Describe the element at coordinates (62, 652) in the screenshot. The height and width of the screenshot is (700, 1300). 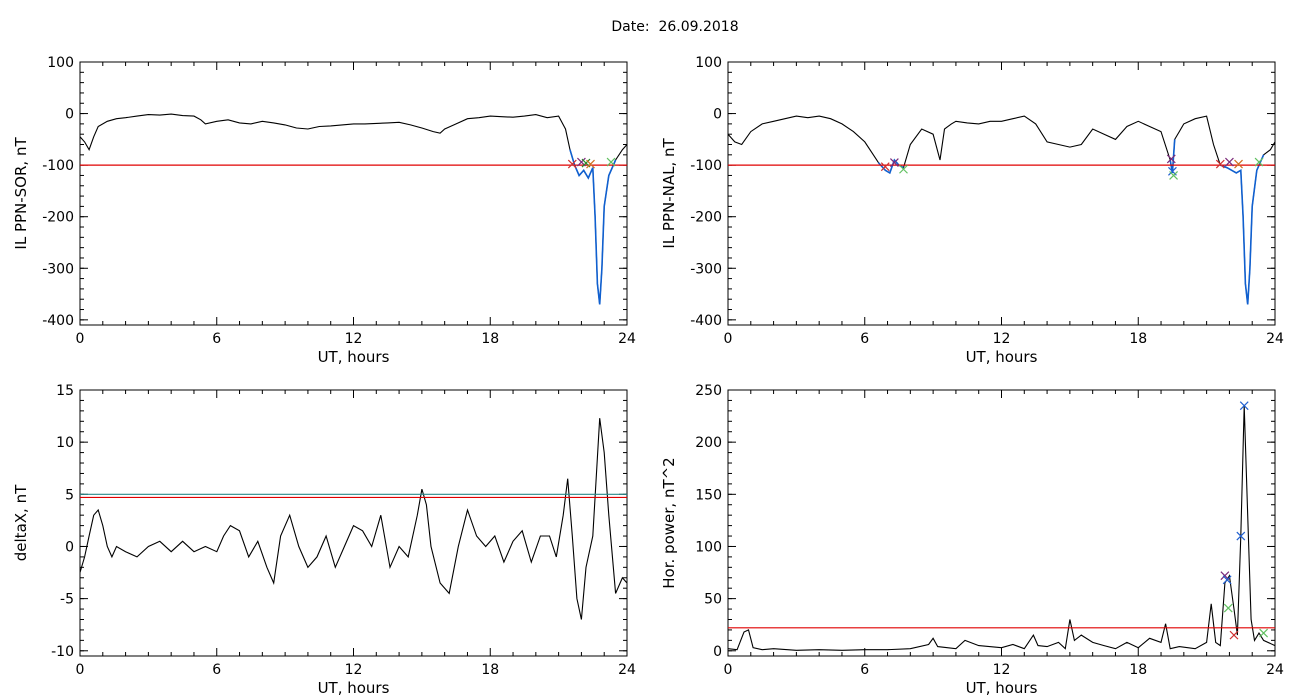
I see `y-tick-label: -10` at that location.